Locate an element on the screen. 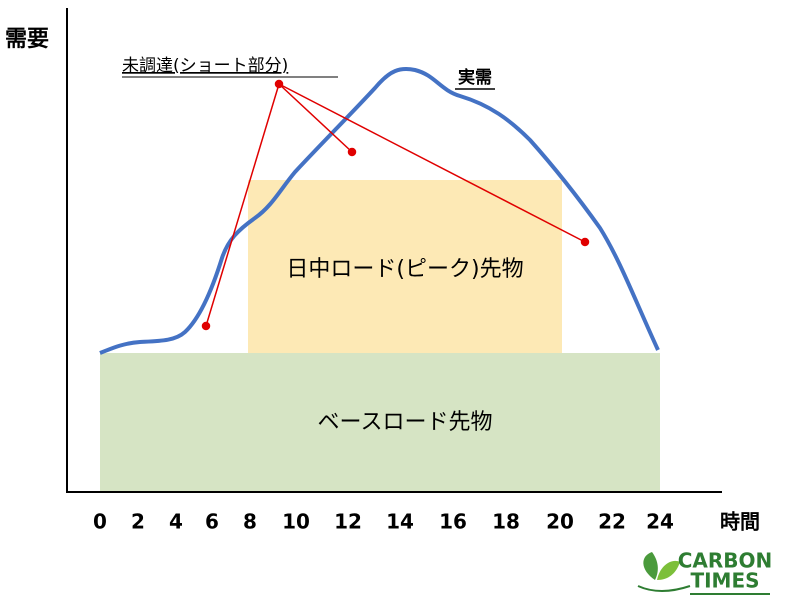 The image size is (789, 609). shortfall-label: 未調達(ショート部分) is located at coordinates (205, 66).